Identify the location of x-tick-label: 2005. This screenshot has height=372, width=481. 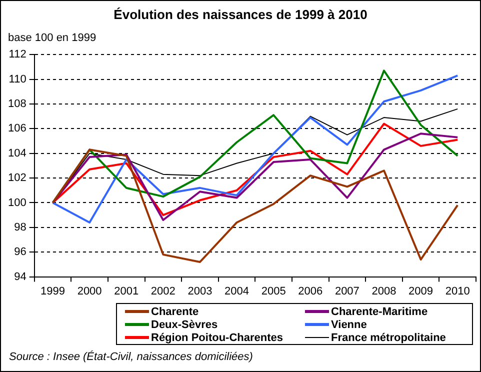
(273, 291).